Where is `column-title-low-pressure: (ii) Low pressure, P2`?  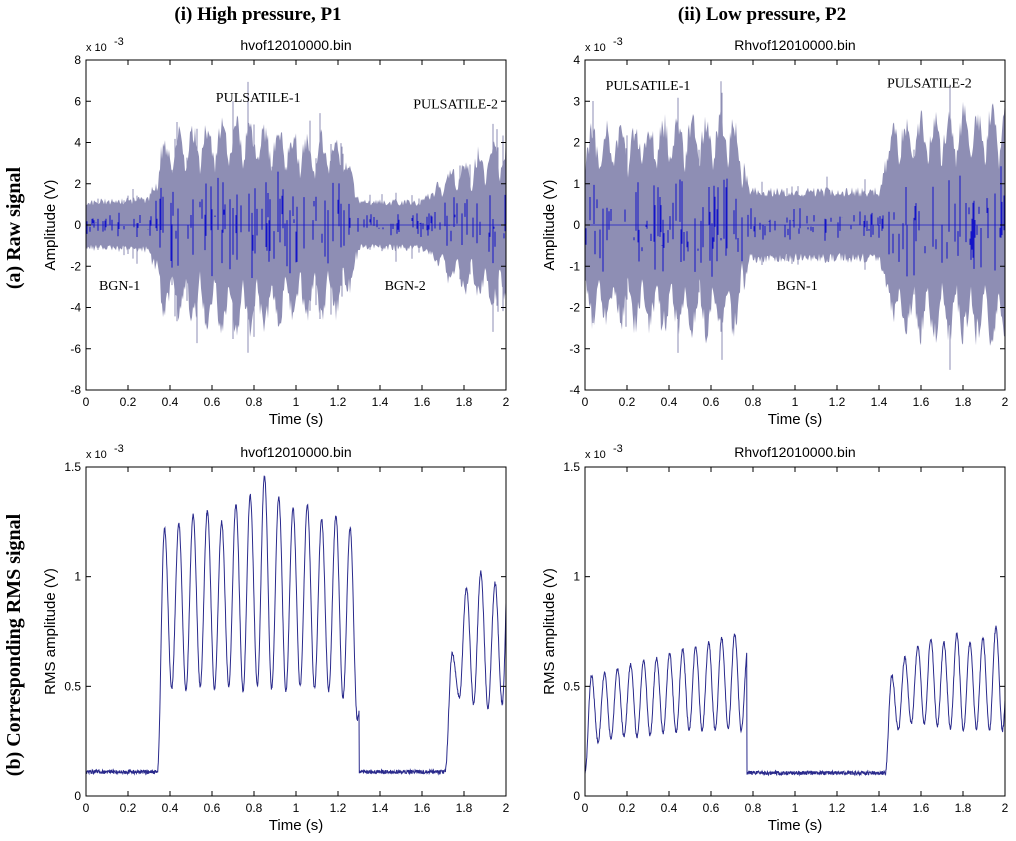 column-title-low-pressure: (ii) Low pressure, P2 is located at coordinates (762, 14).